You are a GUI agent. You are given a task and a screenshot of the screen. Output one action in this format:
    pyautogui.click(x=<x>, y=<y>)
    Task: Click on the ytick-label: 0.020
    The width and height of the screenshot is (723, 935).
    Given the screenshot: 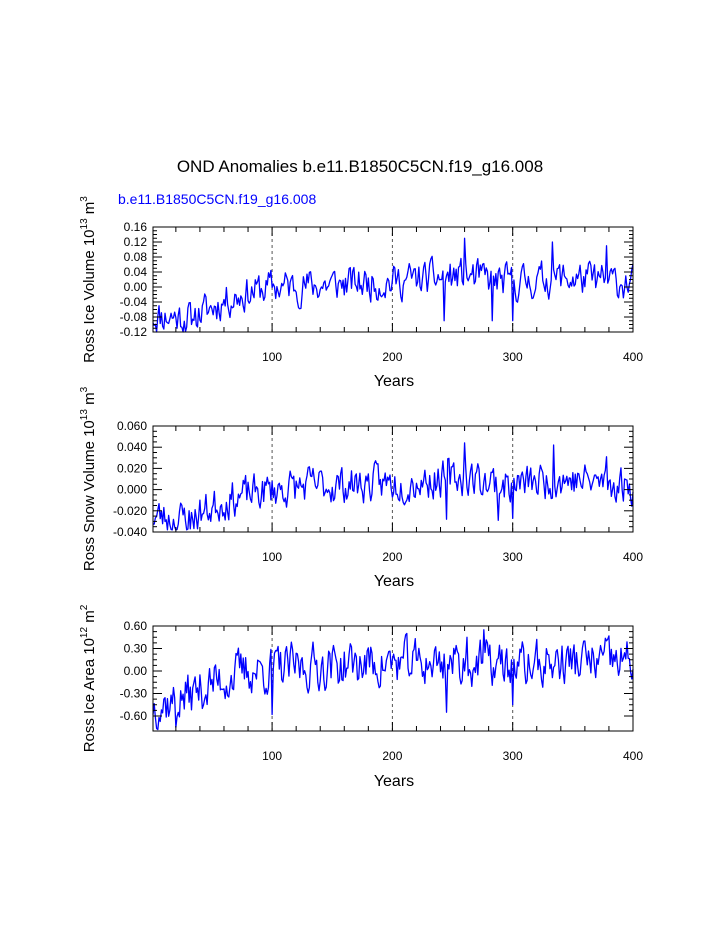 What is the action you would take?
    pyautogui.click(x=132, y=468)
    